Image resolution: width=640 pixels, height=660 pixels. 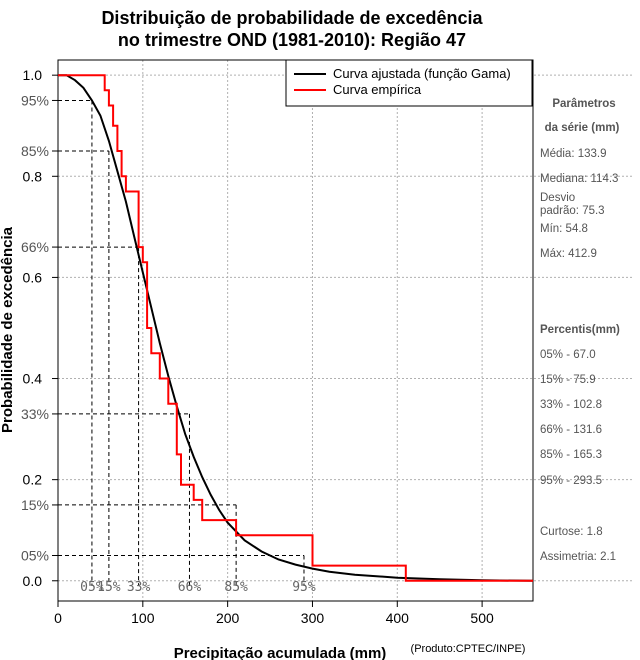 What do you see at coordinates (313, 618) in the screenshot?
I see `x-tick-label: 300` at bounding box center [313, 618].